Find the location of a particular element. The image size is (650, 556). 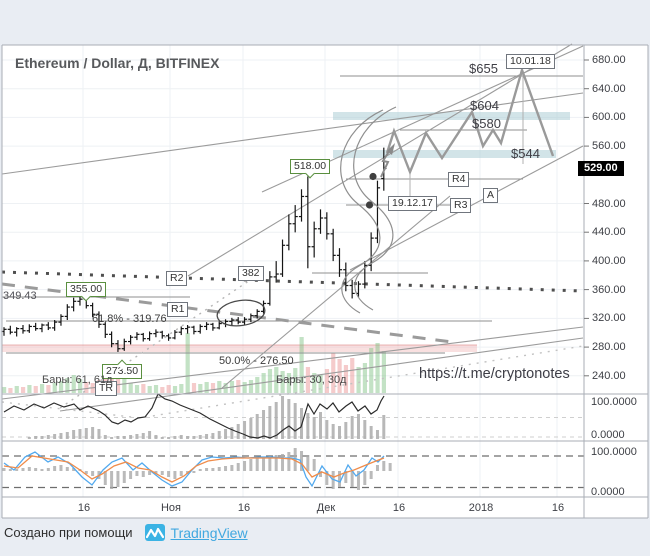

price-tick-label: 440.00 is located at coordinates (609, 232).